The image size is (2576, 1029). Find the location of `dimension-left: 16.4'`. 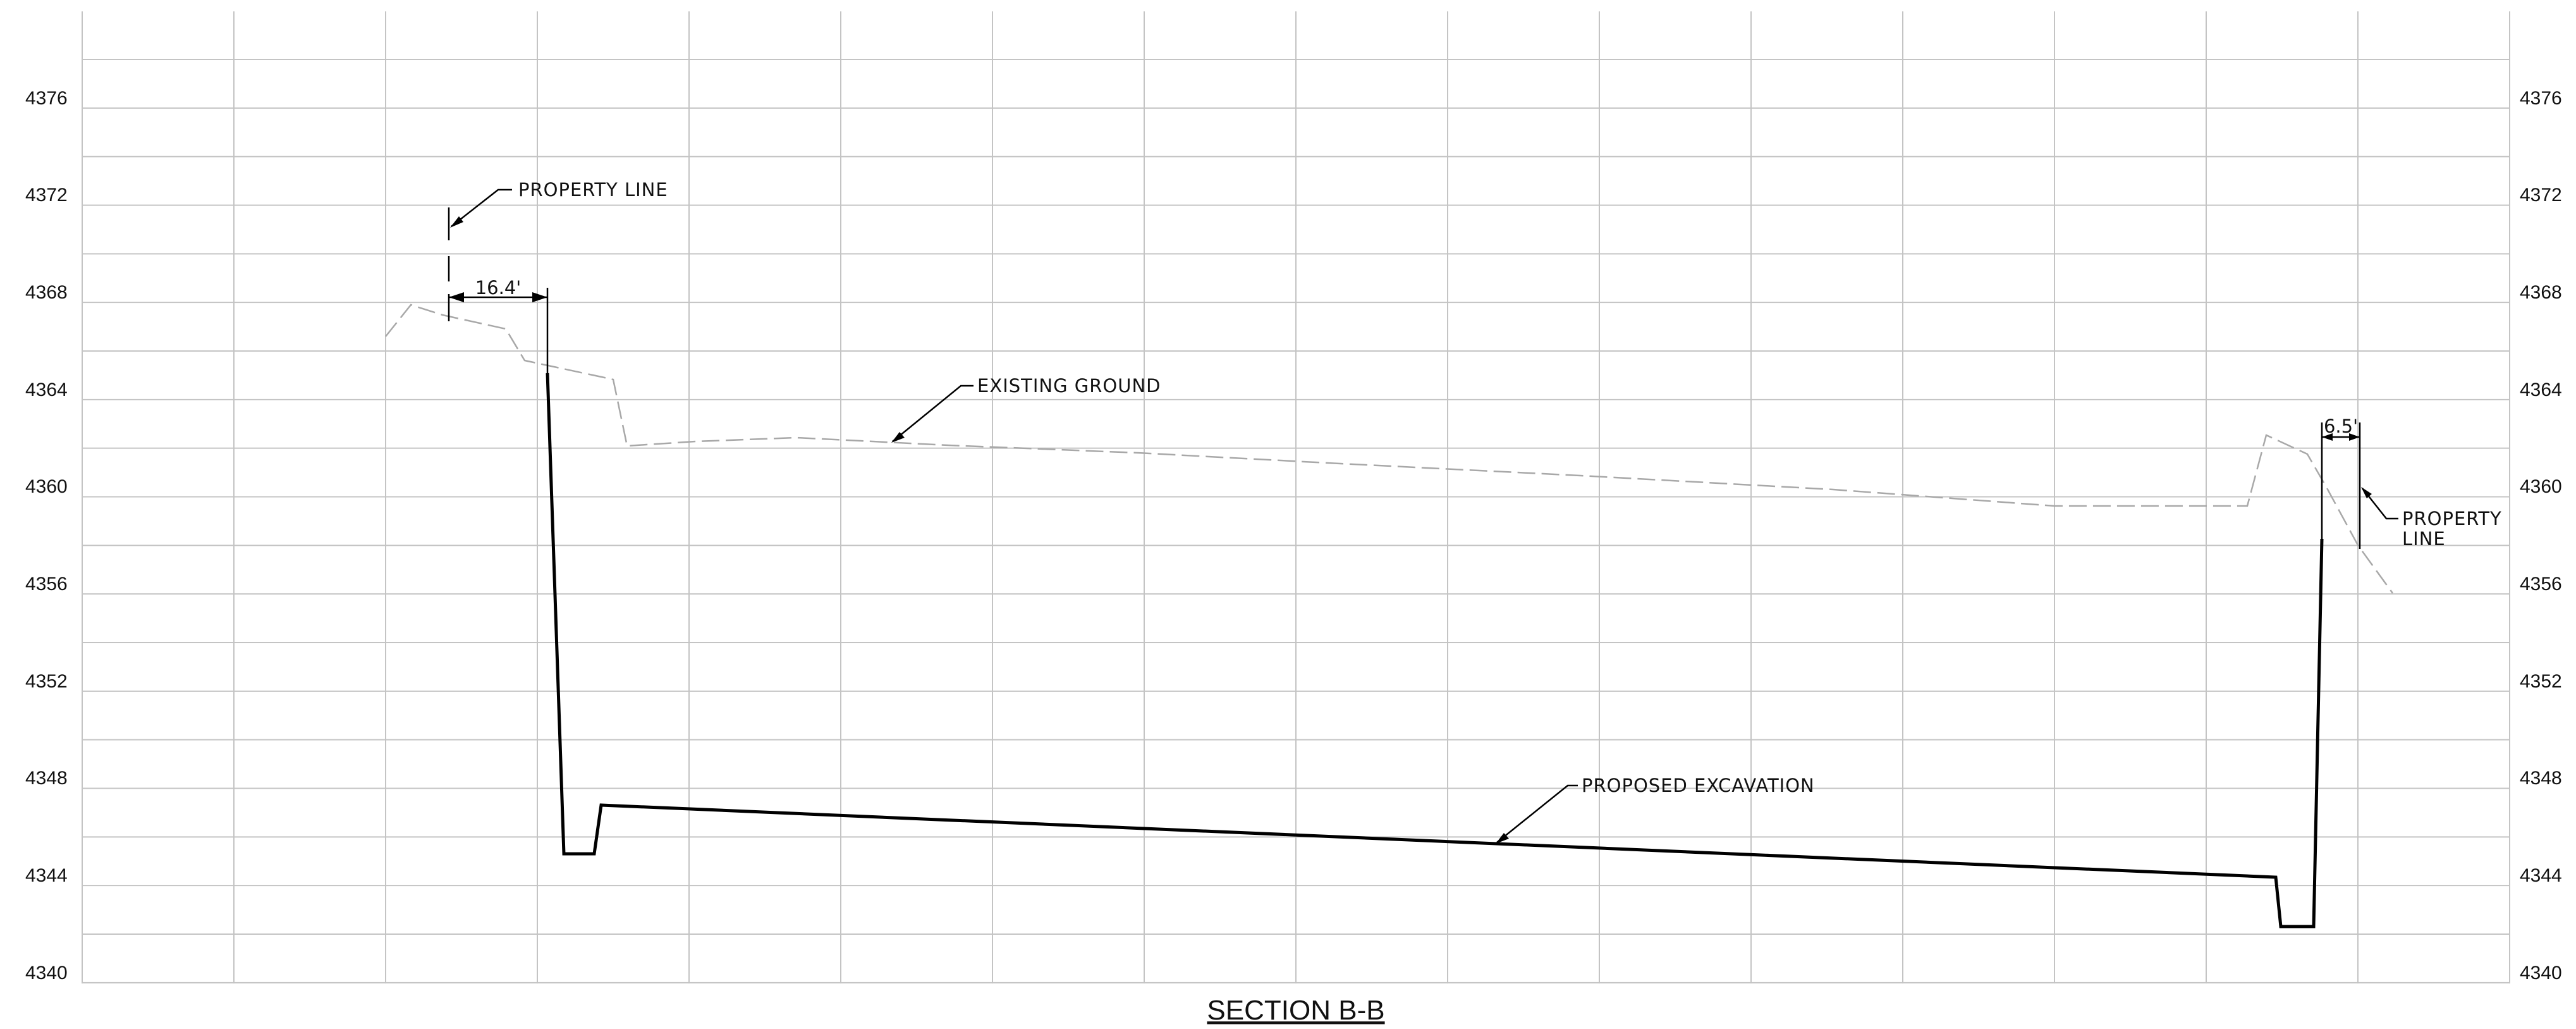

dimension-left: 16.4' is located at coordinates (499, 328).